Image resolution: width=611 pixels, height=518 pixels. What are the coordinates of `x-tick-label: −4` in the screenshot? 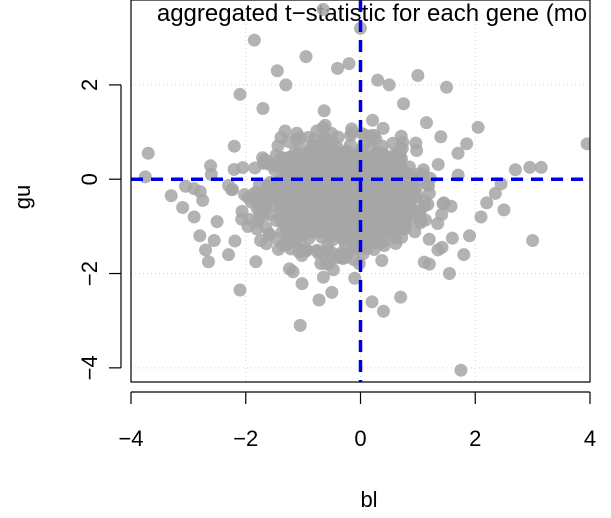 It's located at (130, 438).